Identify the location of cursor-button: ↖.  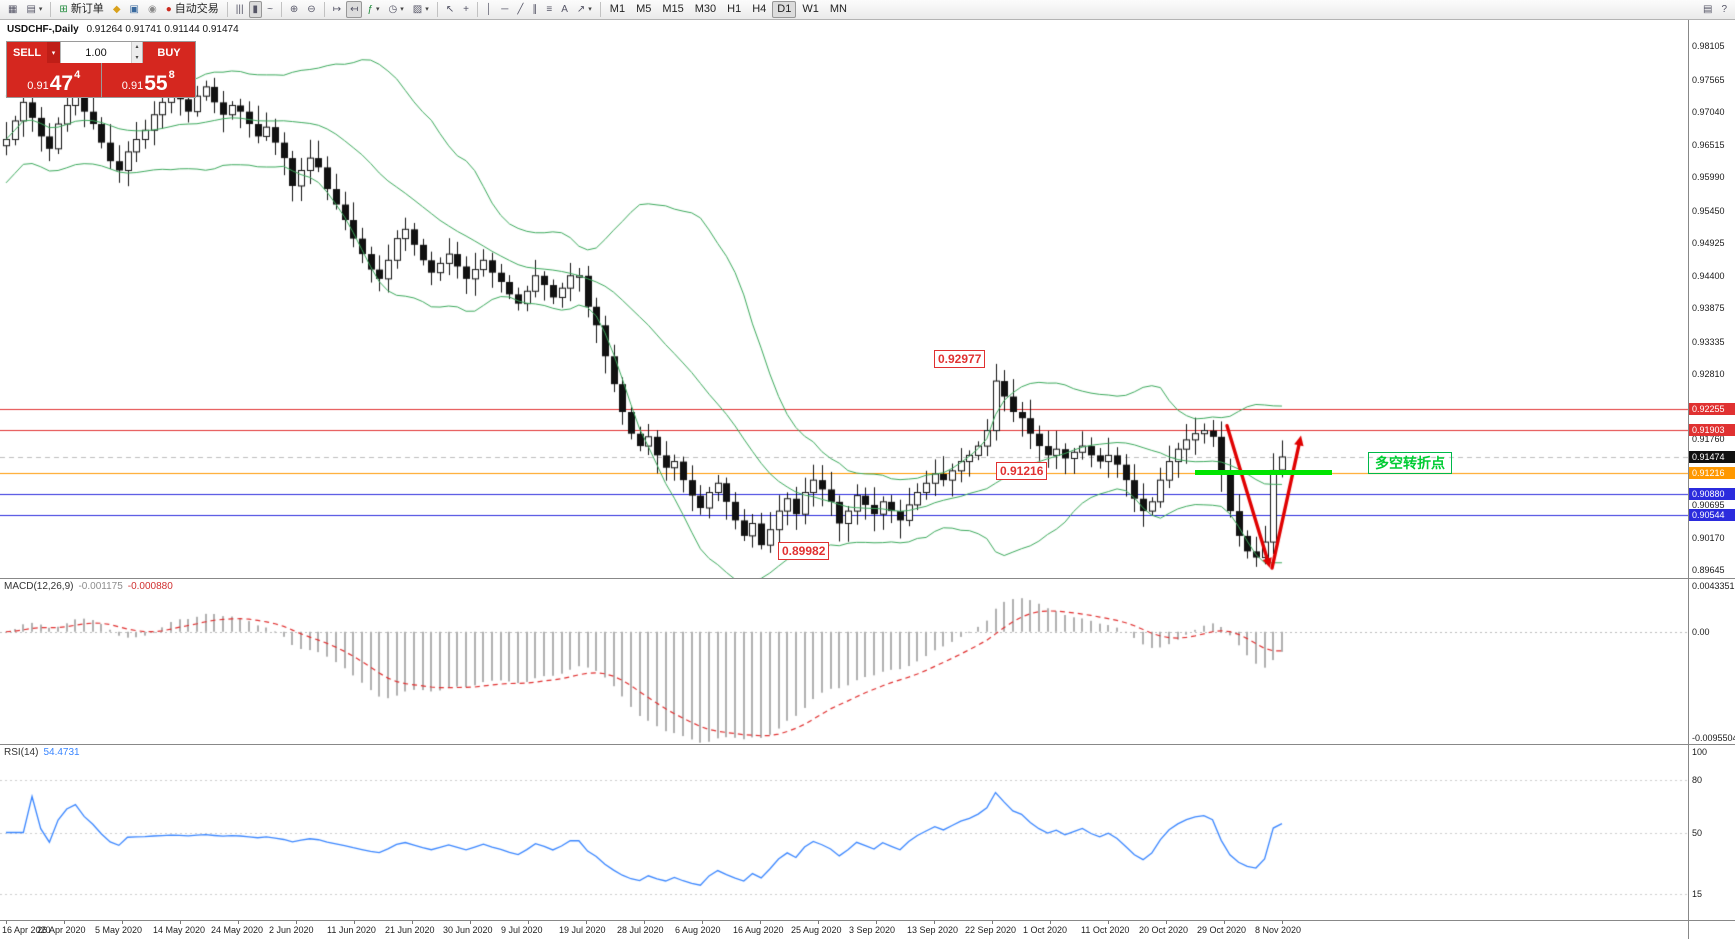
(450, 9).